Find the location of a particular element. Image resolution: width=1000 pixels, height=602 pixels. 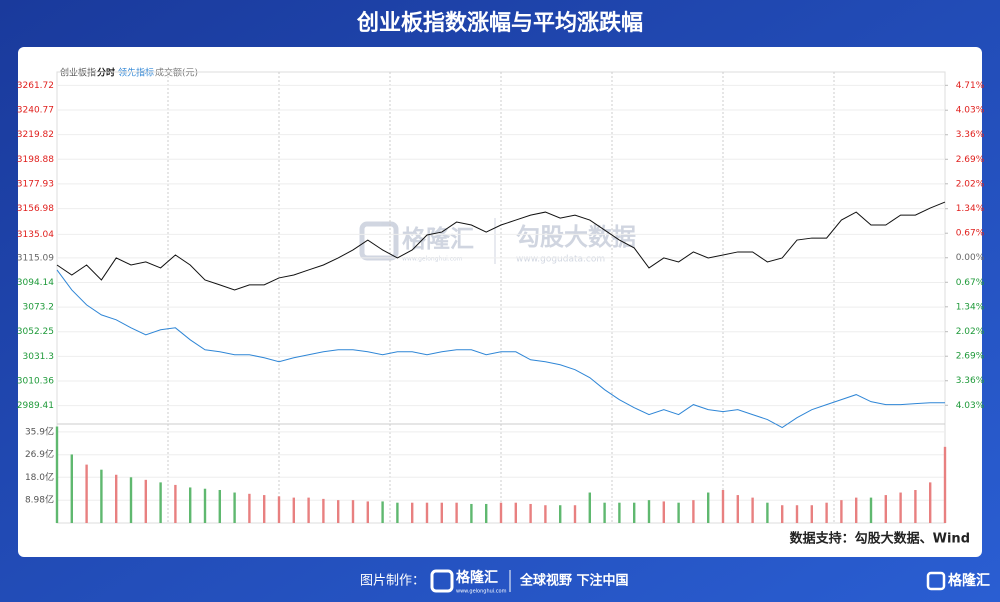

brand-icon is located at coordinates (936, 581).